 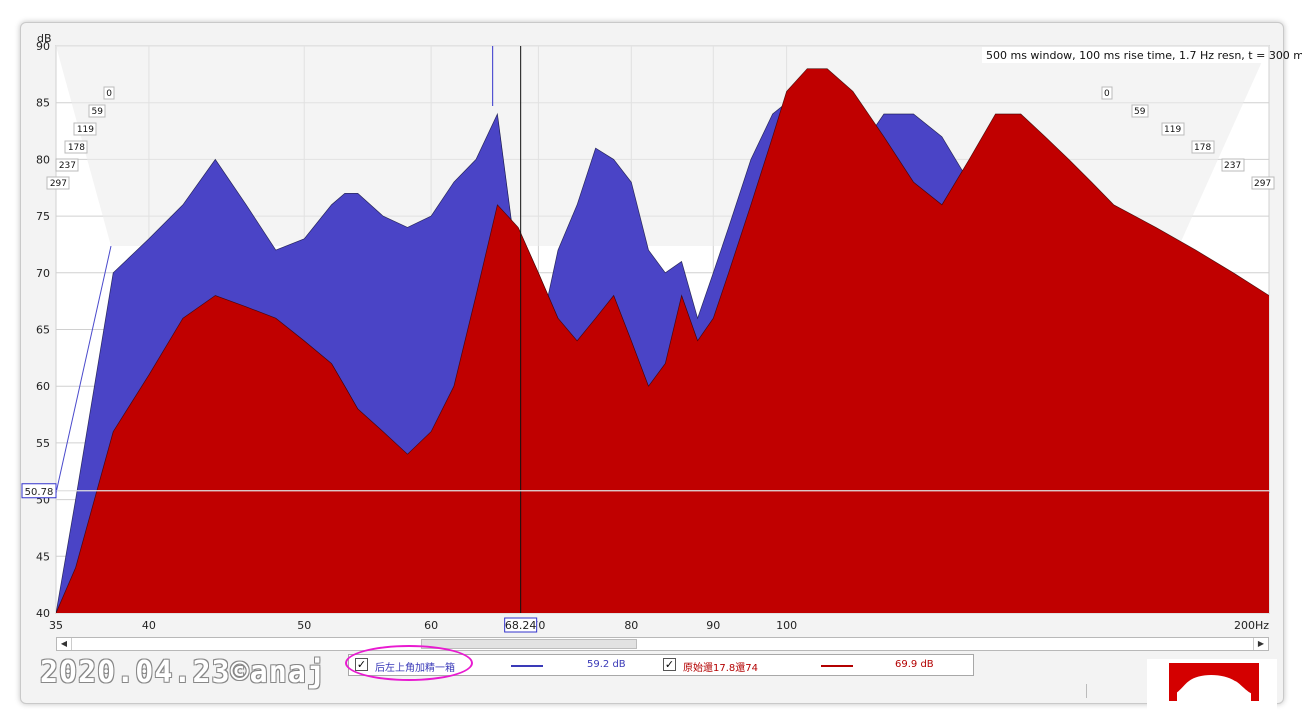 I want to click on time-slice-label-right: 237, so click(x=1232, y=166).